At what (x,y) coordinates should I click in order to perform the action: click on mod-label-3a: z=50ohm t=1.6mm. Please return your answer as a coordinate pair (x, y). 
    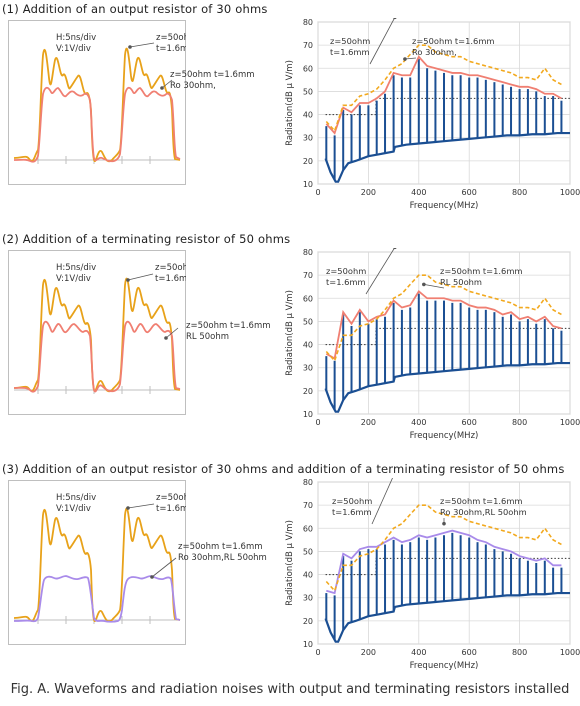
    Looking at the image, I should click on (220, 547).